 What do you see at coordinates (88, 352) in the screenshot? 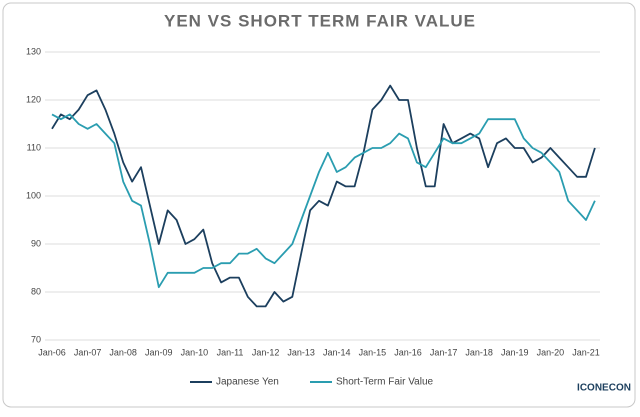
I see `x-tick-label: Jan-07` at bounding box center [88, 352].